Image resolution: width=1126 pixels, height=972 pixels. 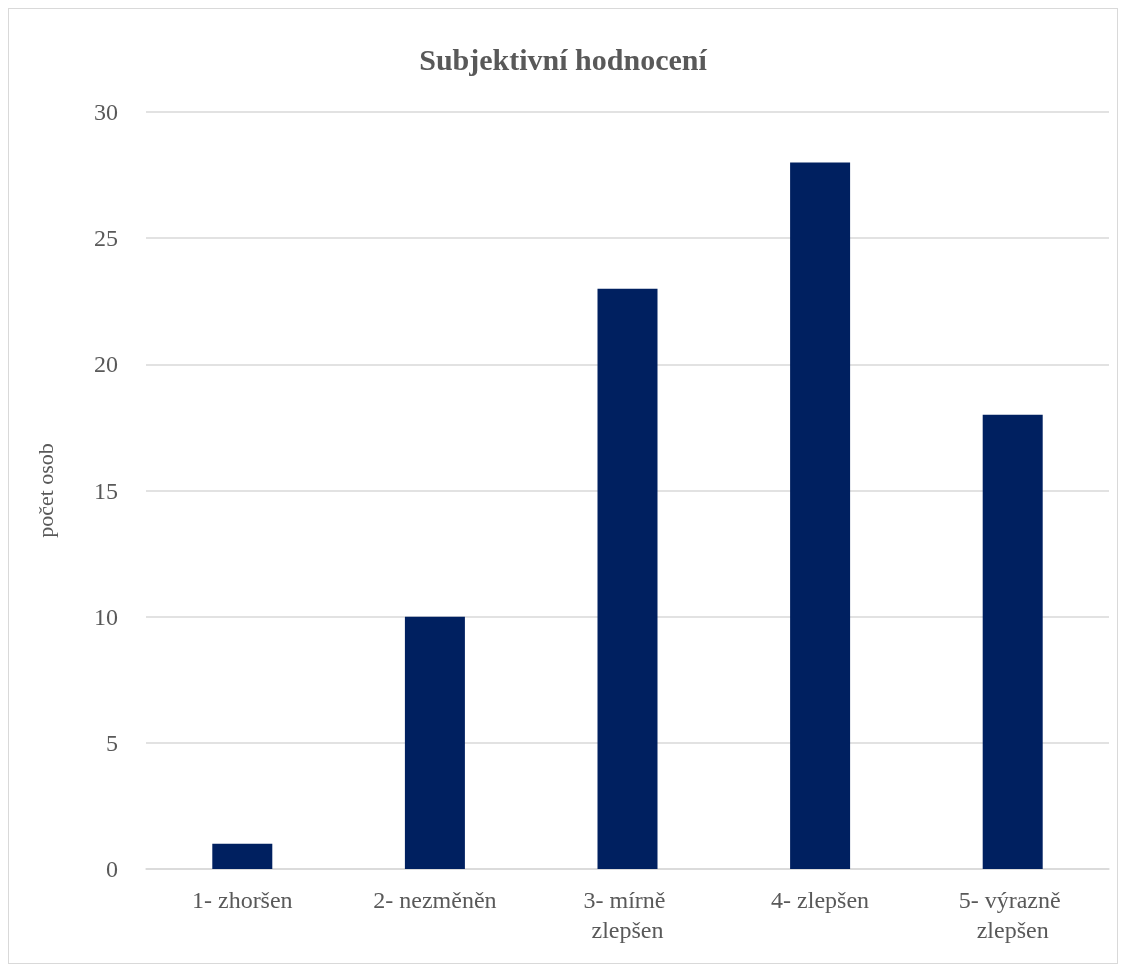 What do you see at coordinates (242, 900) in the screenshot?
I see `x-tick-label: 1- zhoršen` at bounding box center [242, 900].